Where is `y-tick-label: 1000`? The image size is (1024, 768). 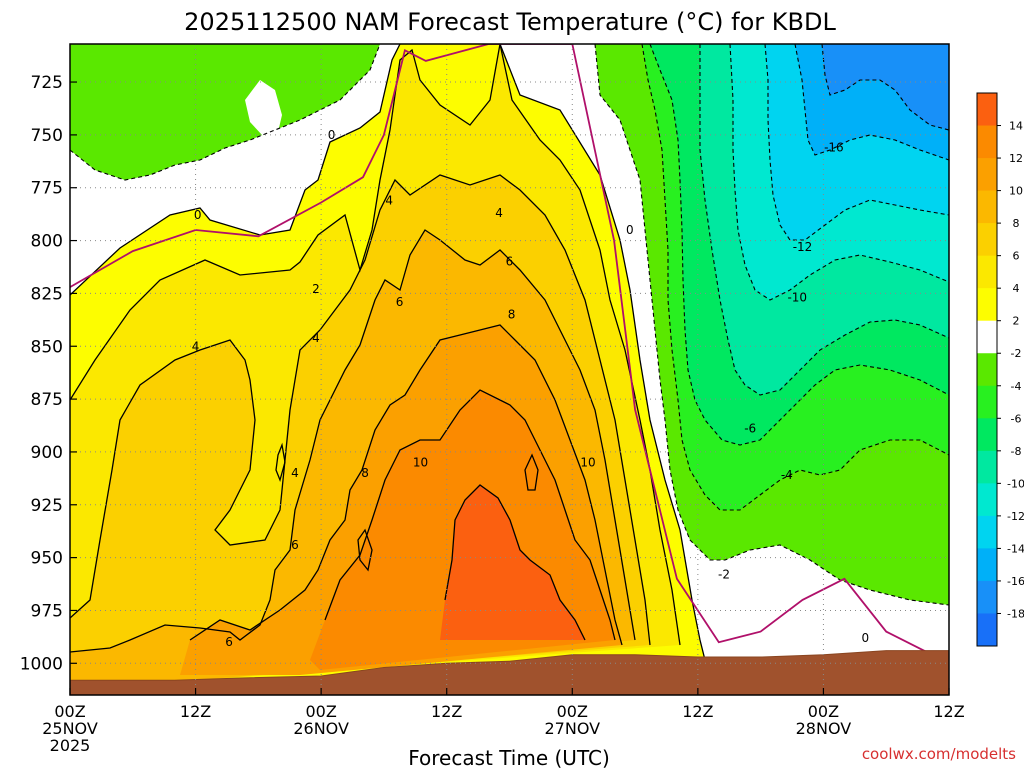
y-tick-label: 1000 is located at coordinates (41, 664).